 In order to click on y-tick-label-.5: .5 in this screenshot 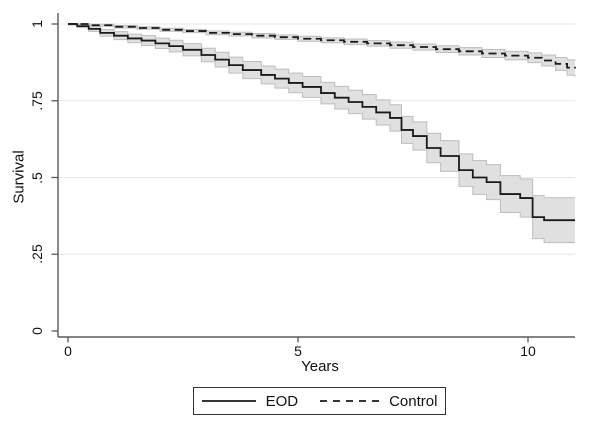, I will do `click(37, 177)`.